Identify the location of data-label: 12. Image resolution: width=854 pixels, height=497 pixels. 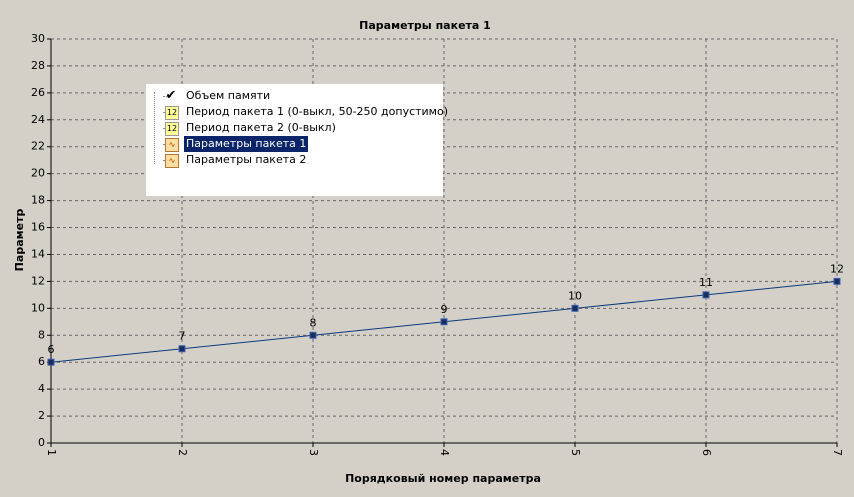
(837, 268).